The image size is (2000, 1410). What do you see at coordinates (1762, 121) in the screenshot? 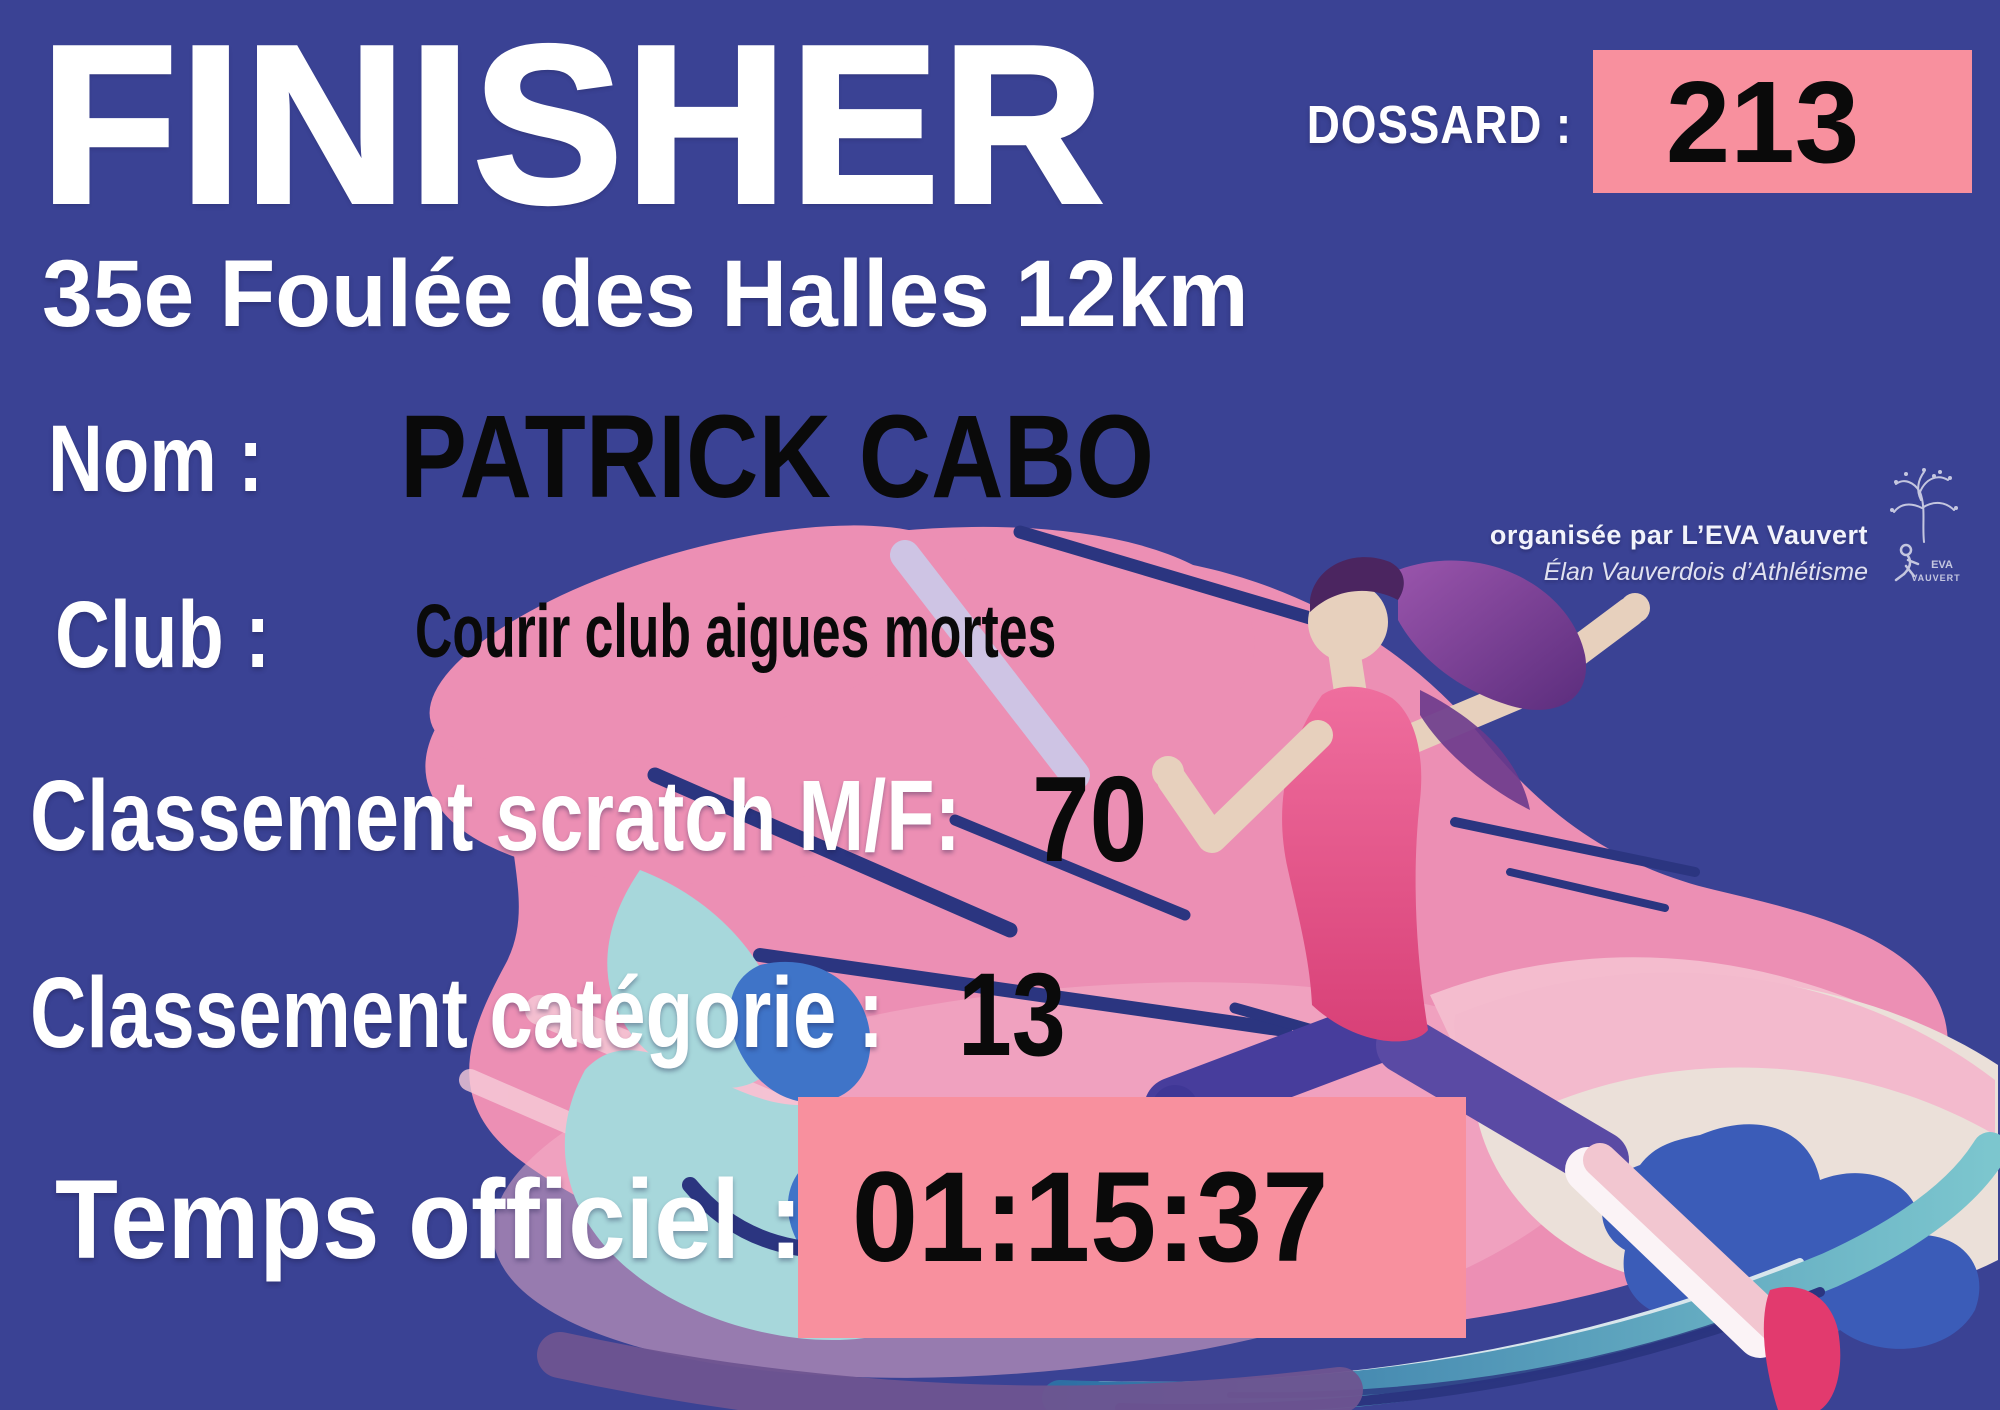
I see `dossard-number: 213` at bounding box center [1762, 121].